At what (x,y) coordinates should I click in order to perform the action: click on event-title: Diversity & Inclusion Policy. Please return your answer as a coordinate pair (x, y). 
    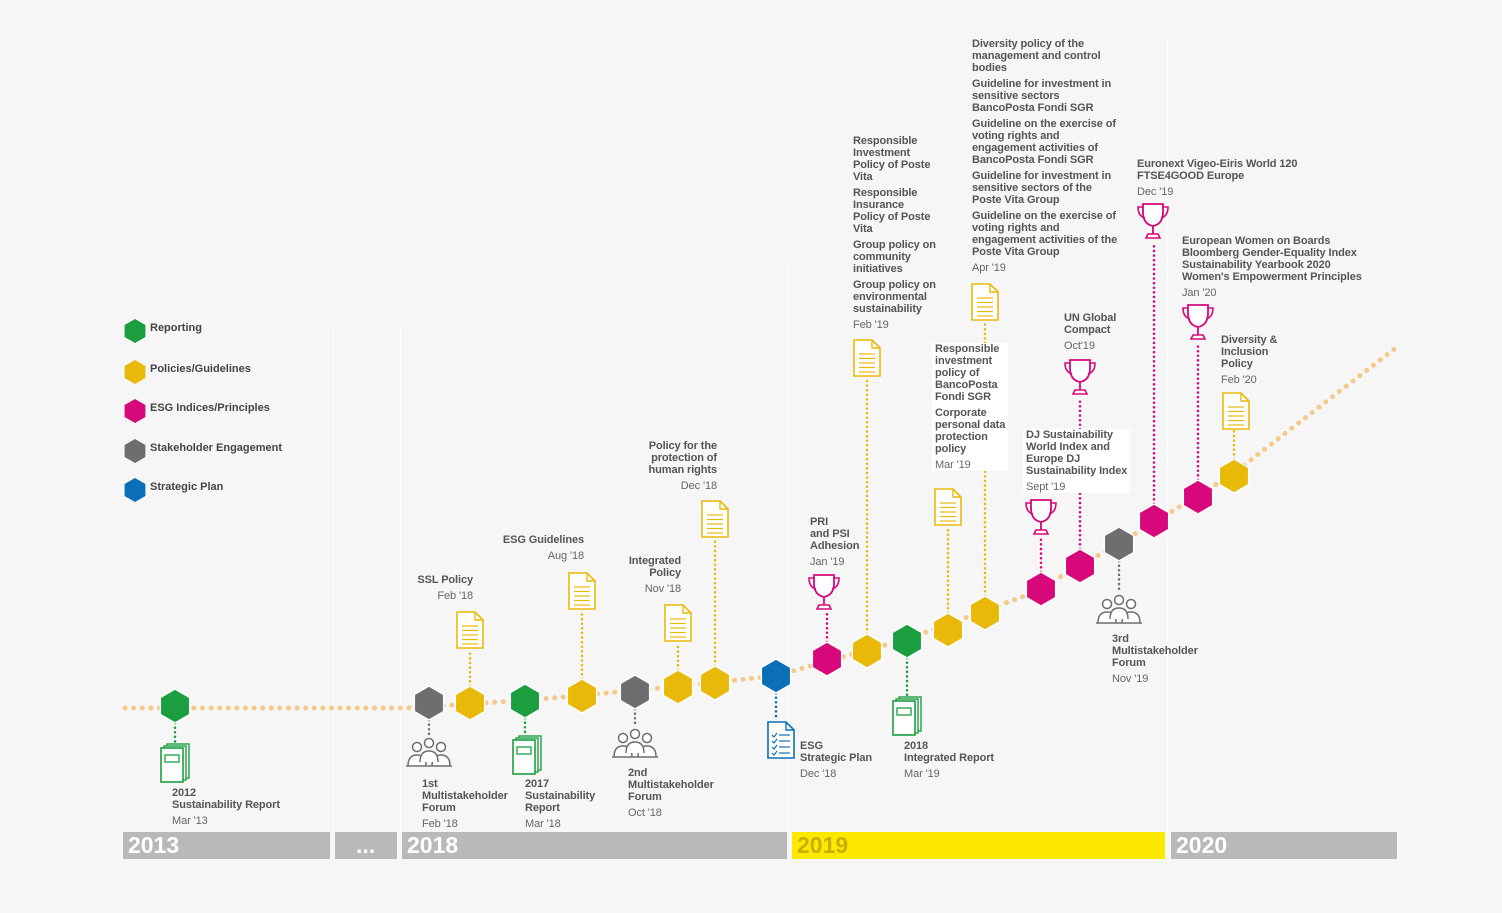
    Looking at the image, I should click on (1249, 352).